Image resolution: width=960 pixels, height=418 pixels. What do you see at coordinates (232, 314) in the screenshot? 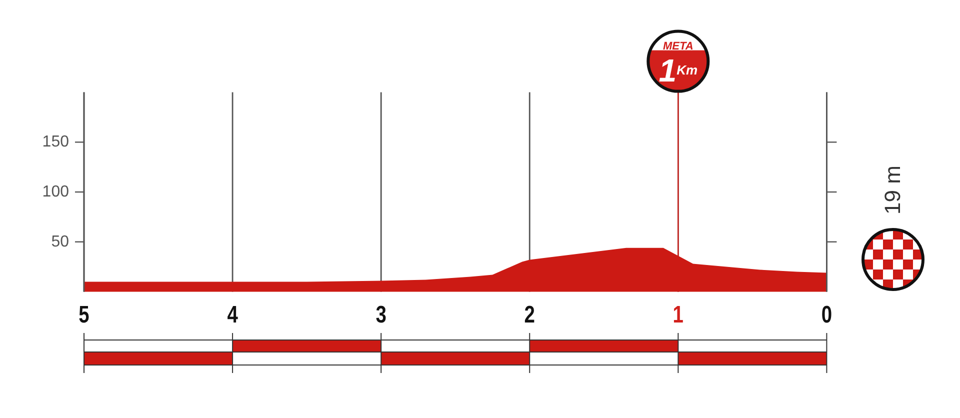
I see `x-tick-label: 4` at bounding box center [232, 314].